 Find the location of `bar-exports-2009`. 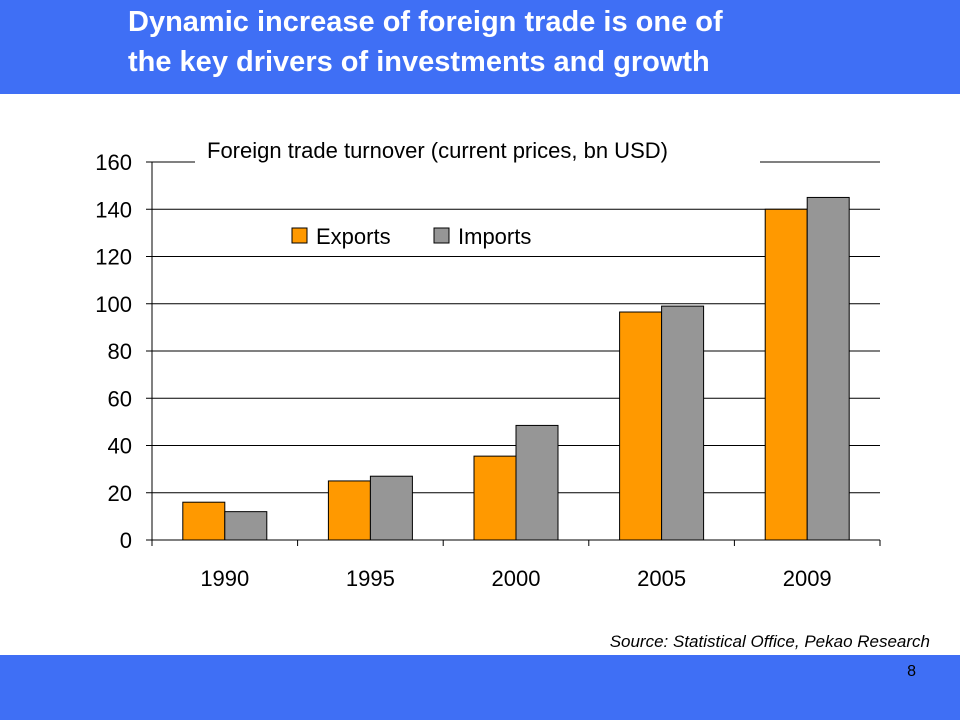

bar-exports-2009 is located at coordinates (786, 374).